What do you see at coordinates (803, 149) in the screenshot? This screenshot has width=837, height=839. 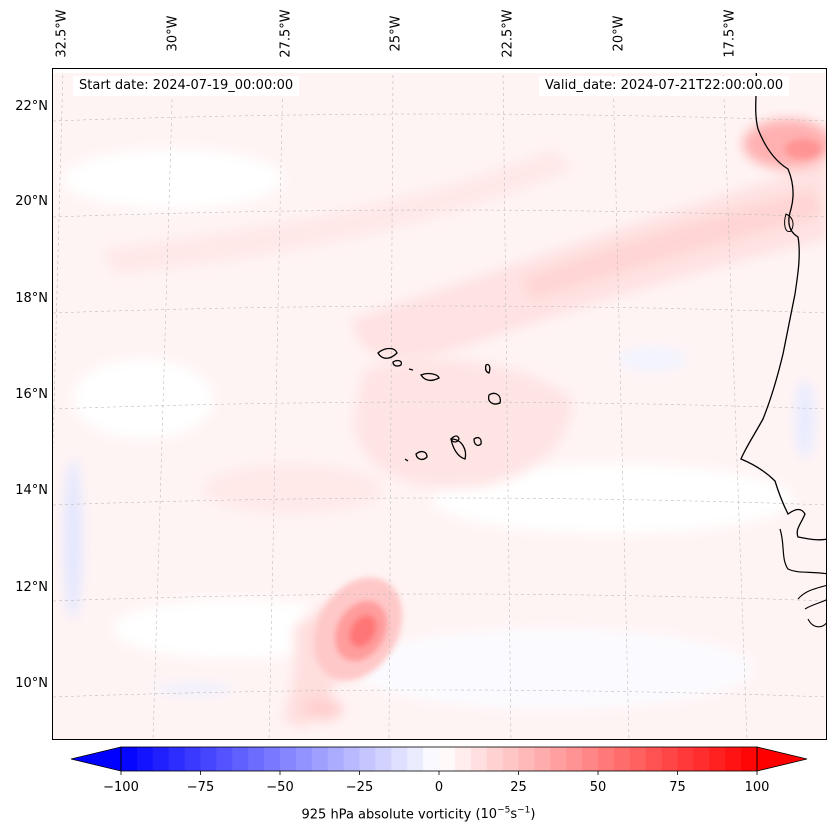 I see `coastal-core` at bounding box center [803, 149].